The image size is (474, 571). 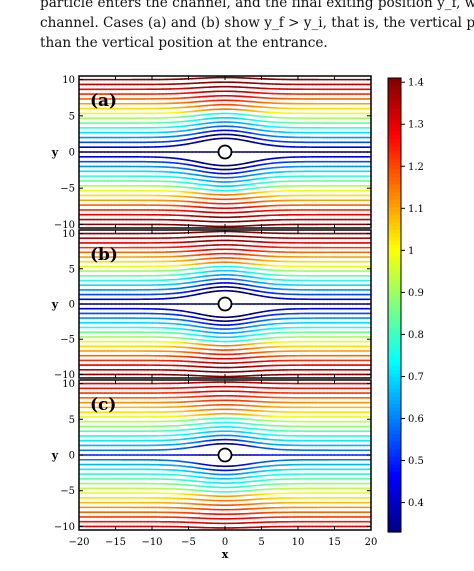 I want to click on y-axis-label: y, so click(x=55, y=152).